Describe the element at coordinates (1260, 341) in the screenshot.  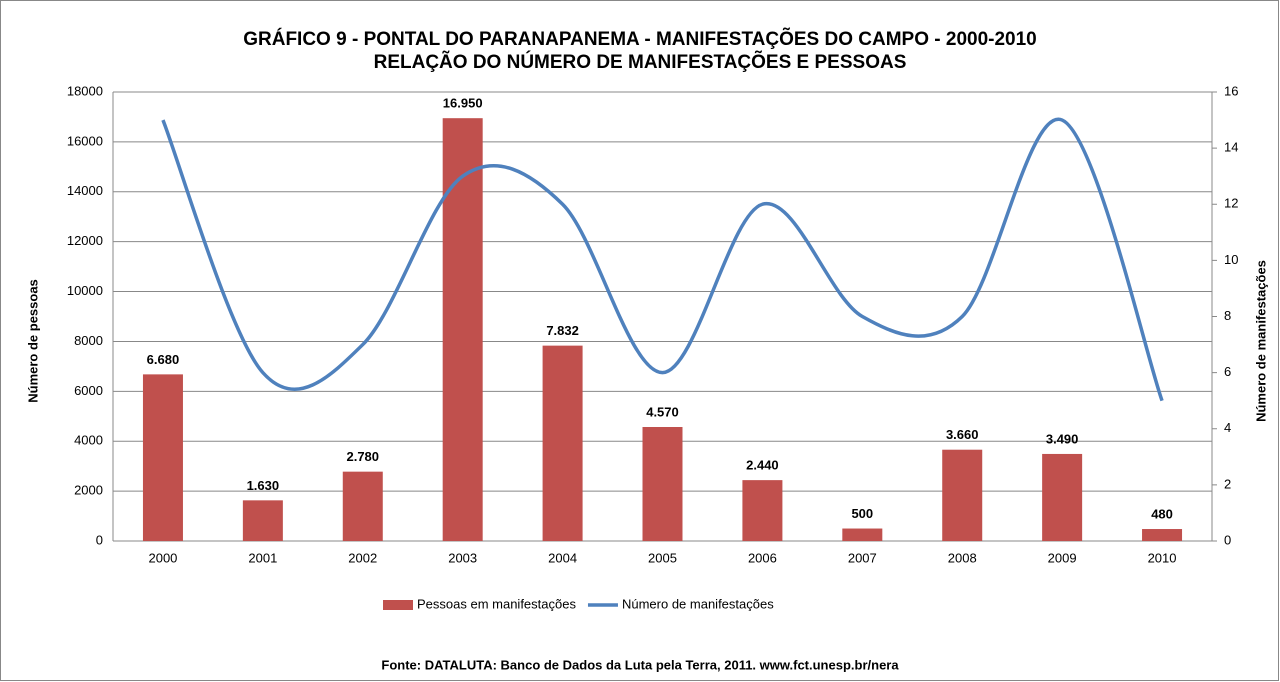
I see `y2-axis-label: Número de manifestações` at that location.